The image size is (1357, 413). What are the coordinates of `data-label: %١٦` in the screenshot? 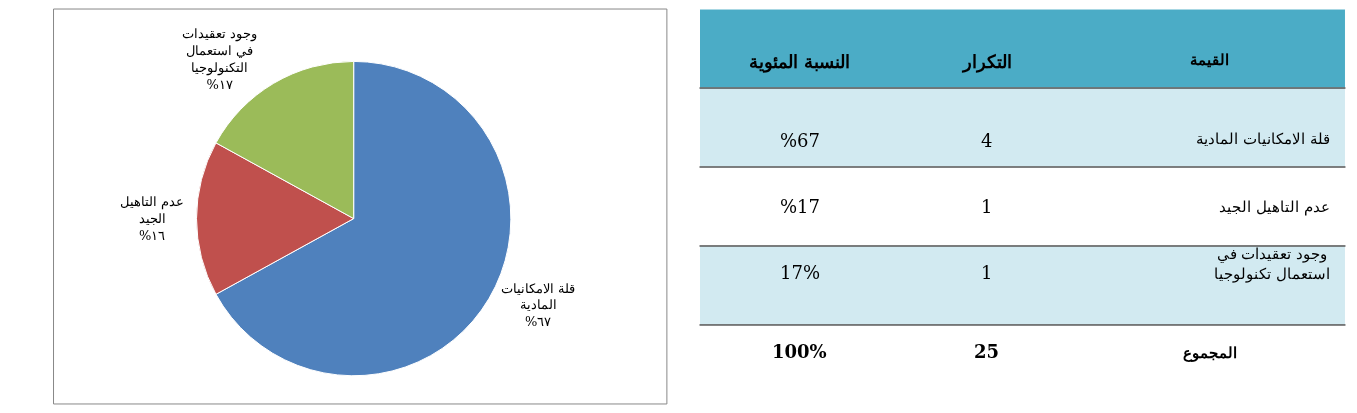 It's located at (152, 235).